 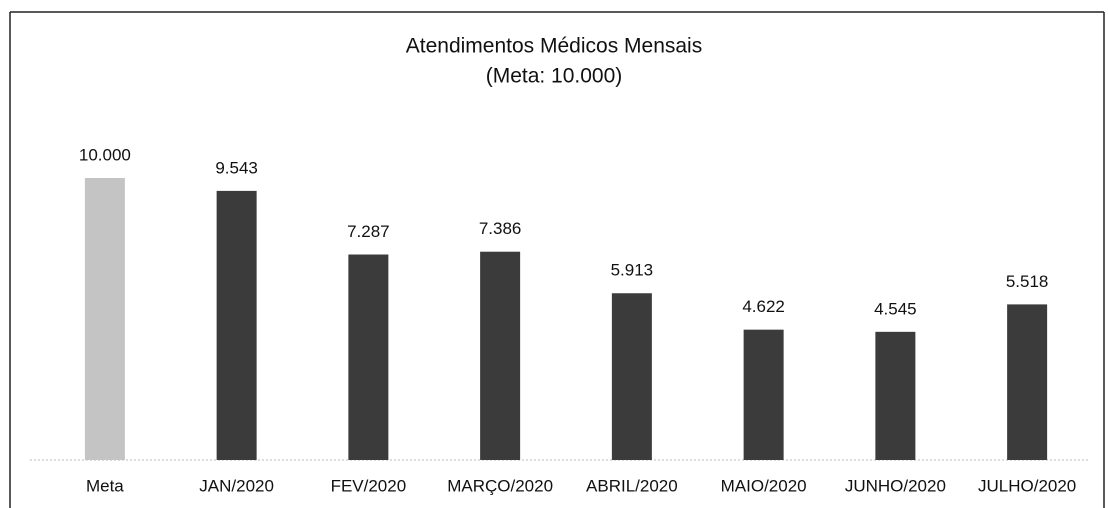 What do you see at coordinates (1027, 281) in the screenshot?
I see `data-label: 5.518` at bounding box center [1027, 281].